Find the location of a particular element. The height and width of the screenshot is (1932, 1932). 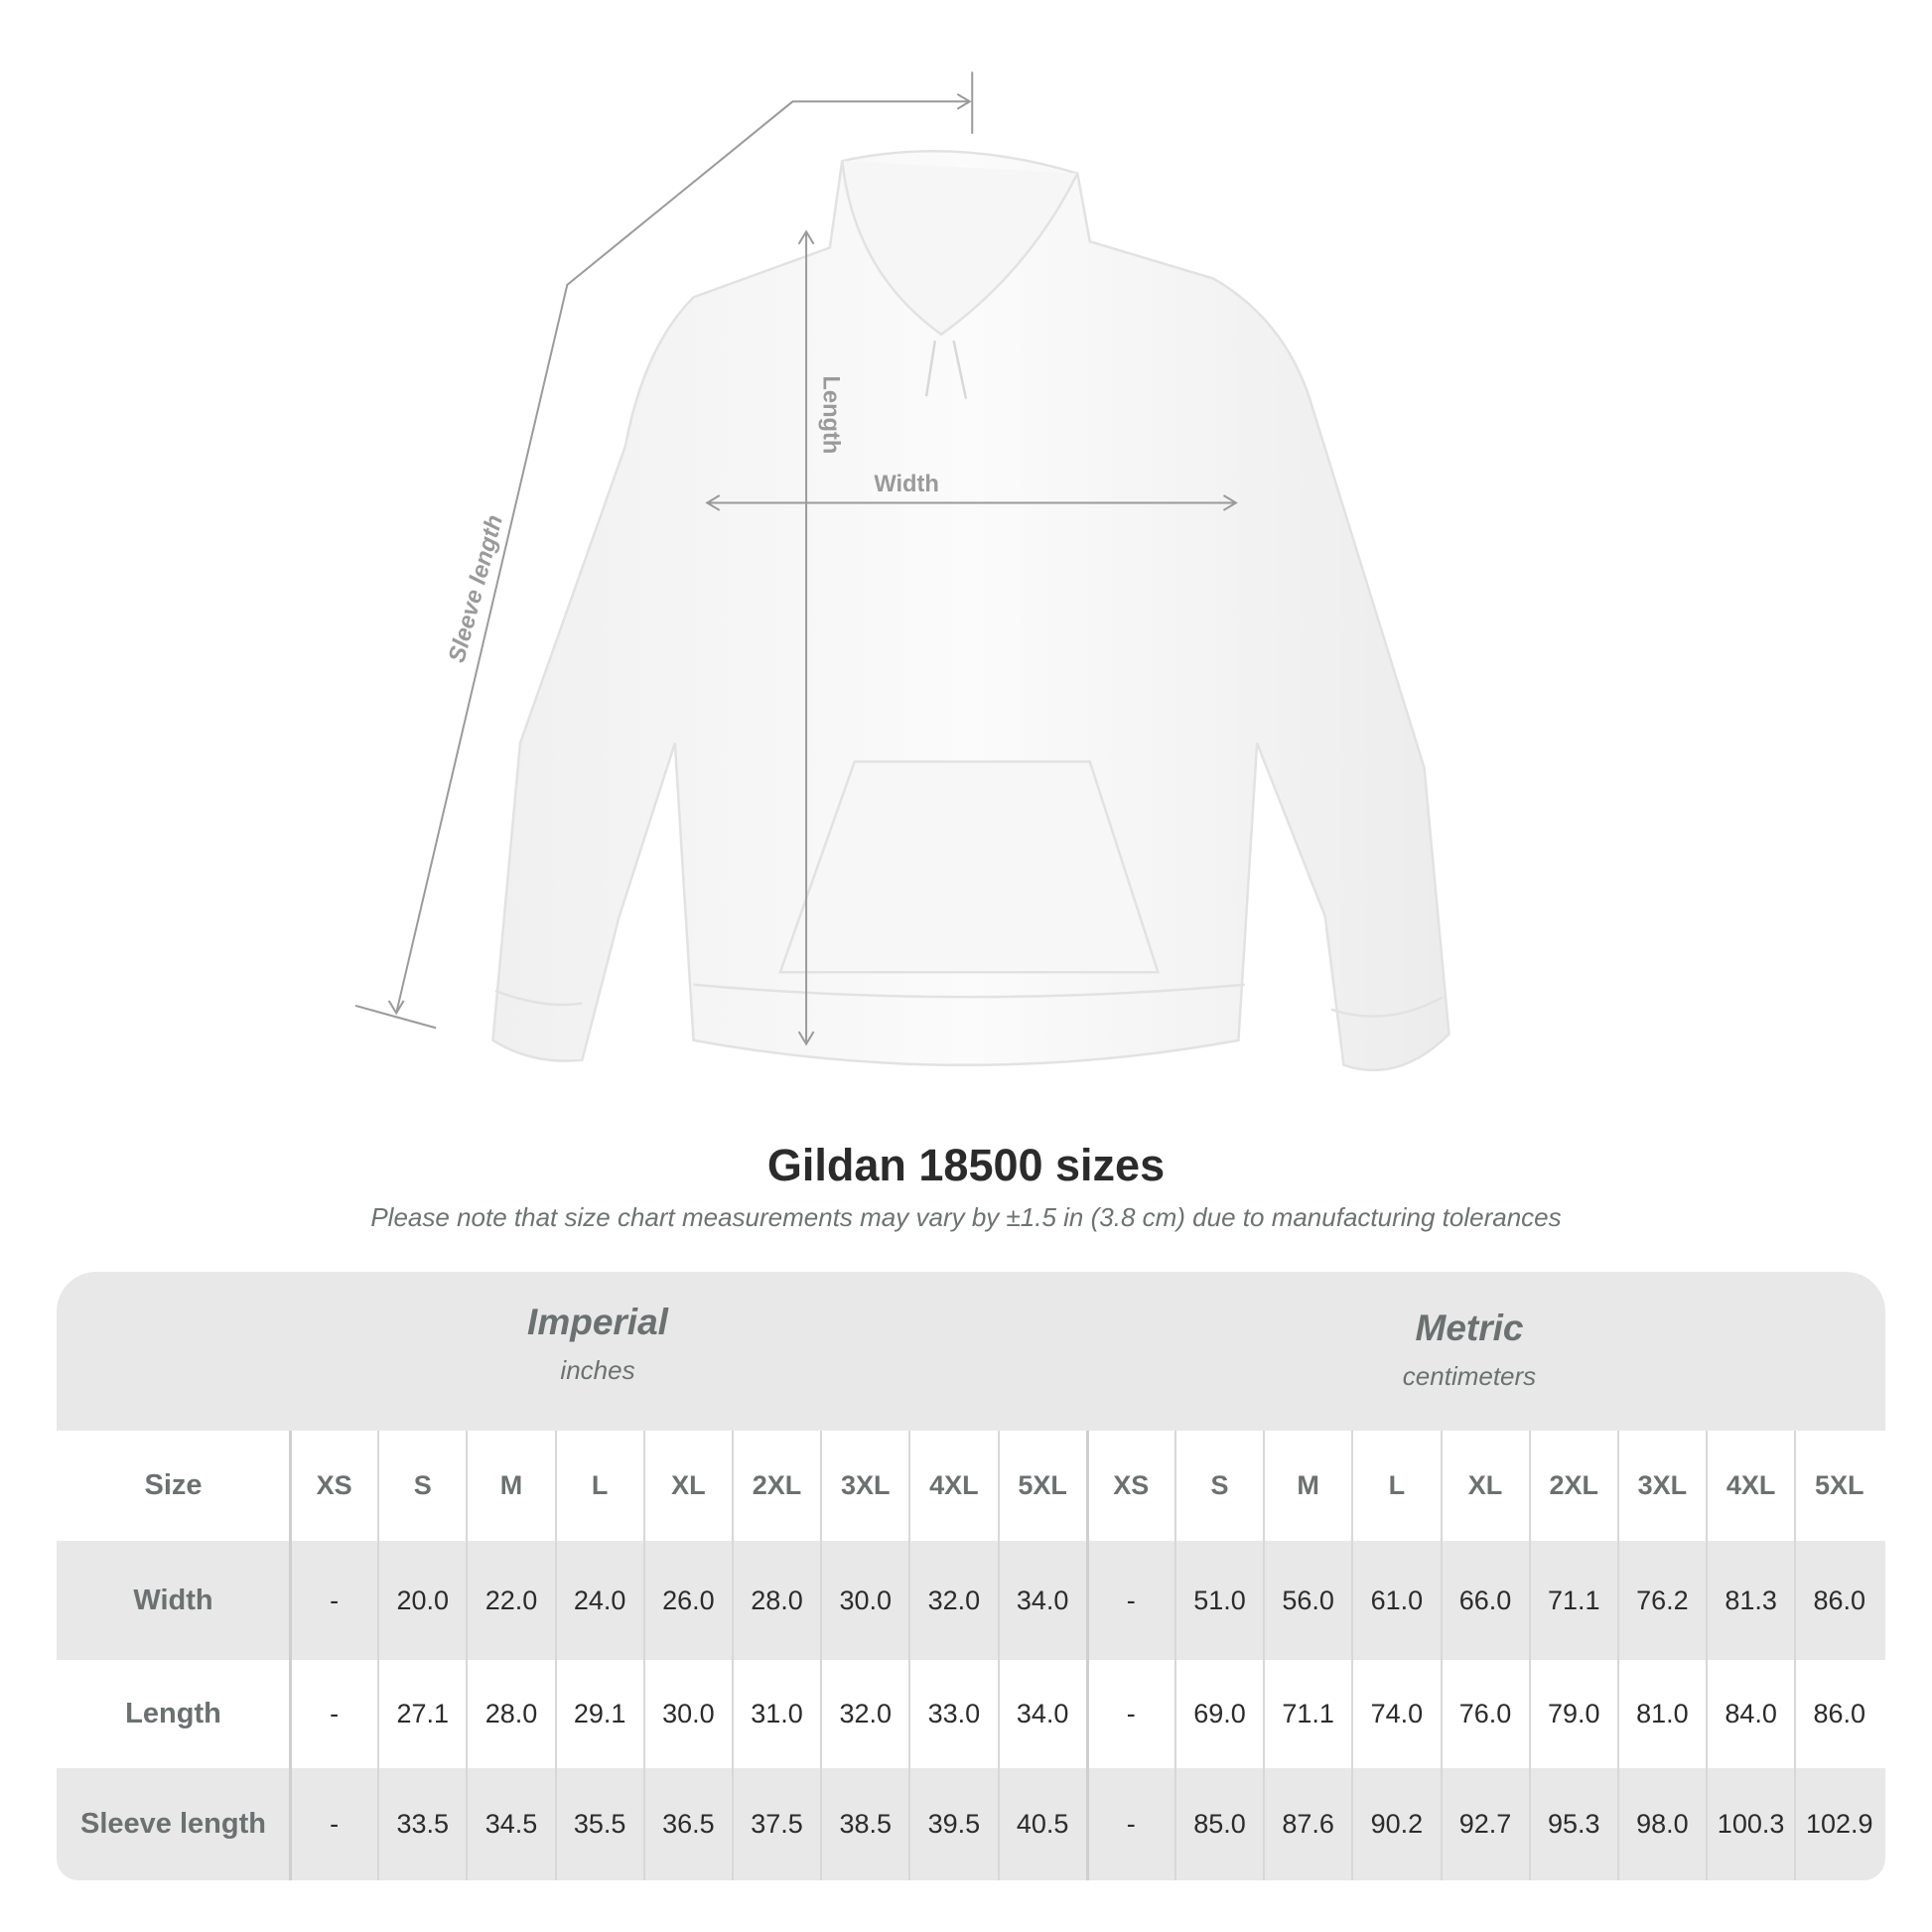

row-label: Width is located at coordinates (173, 1600).